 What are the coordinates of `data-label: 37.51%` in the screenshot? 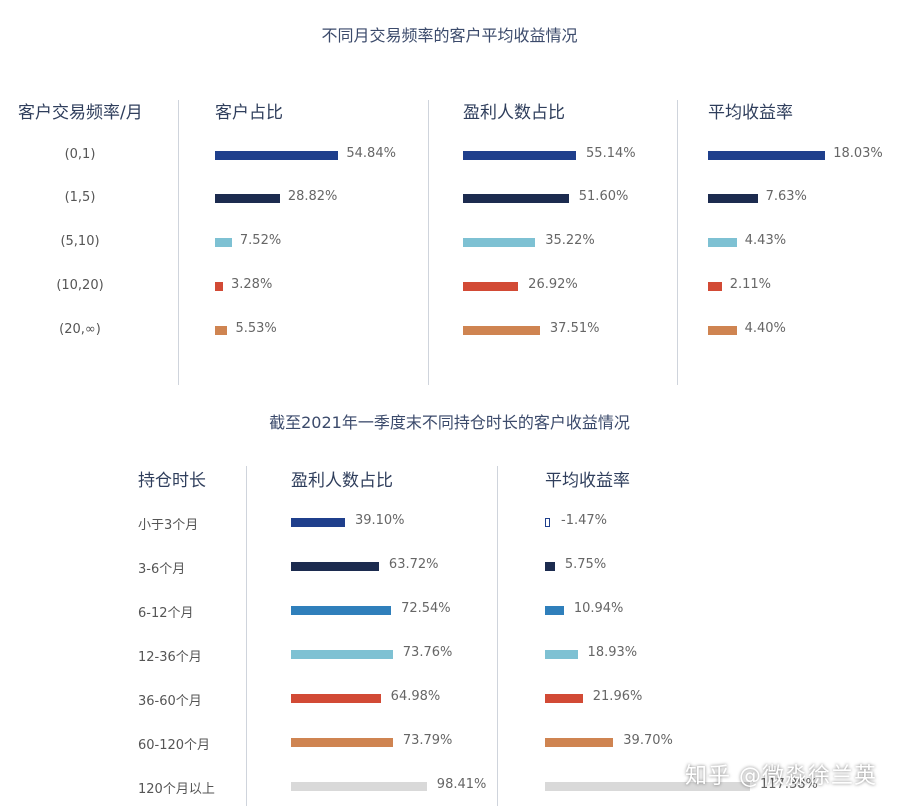 It's located at (574, 328).